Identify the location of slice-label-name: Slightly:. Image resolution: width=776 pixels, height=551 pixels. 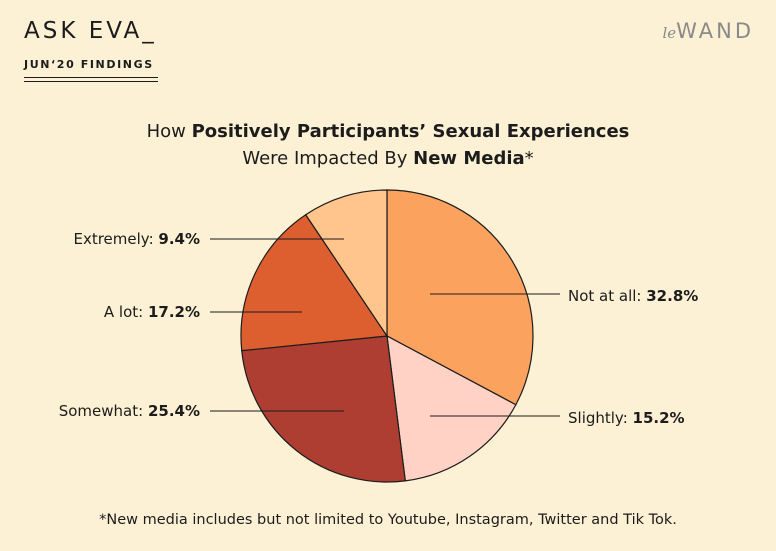
(600, 418).